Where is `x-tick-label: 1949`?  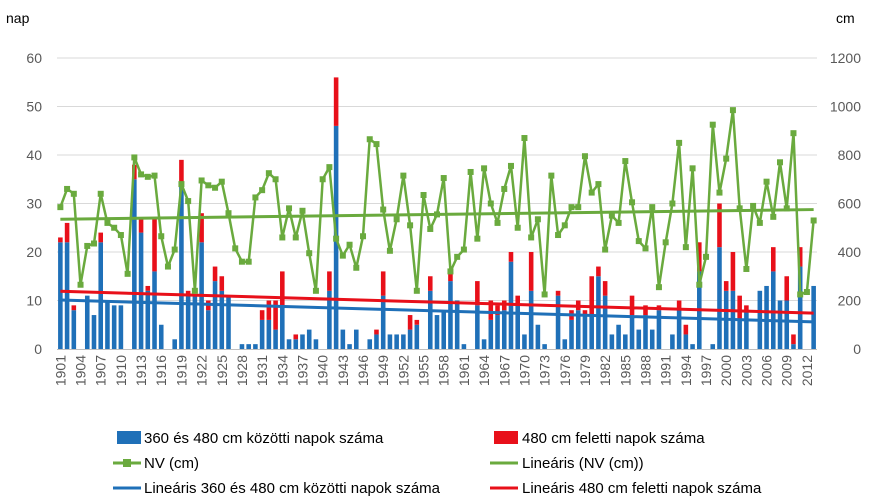
x-tick-label: 1949 is located at coordinates (383, 370).